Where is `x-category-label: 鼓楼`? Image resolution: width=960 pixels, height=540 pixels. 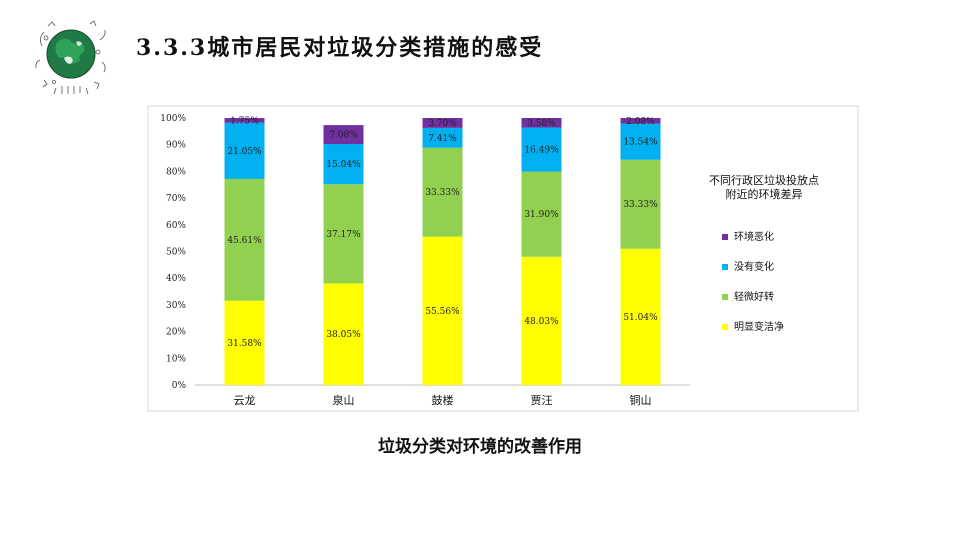 x-category-label: 鼓楼 is located at coordinates (443, 400).